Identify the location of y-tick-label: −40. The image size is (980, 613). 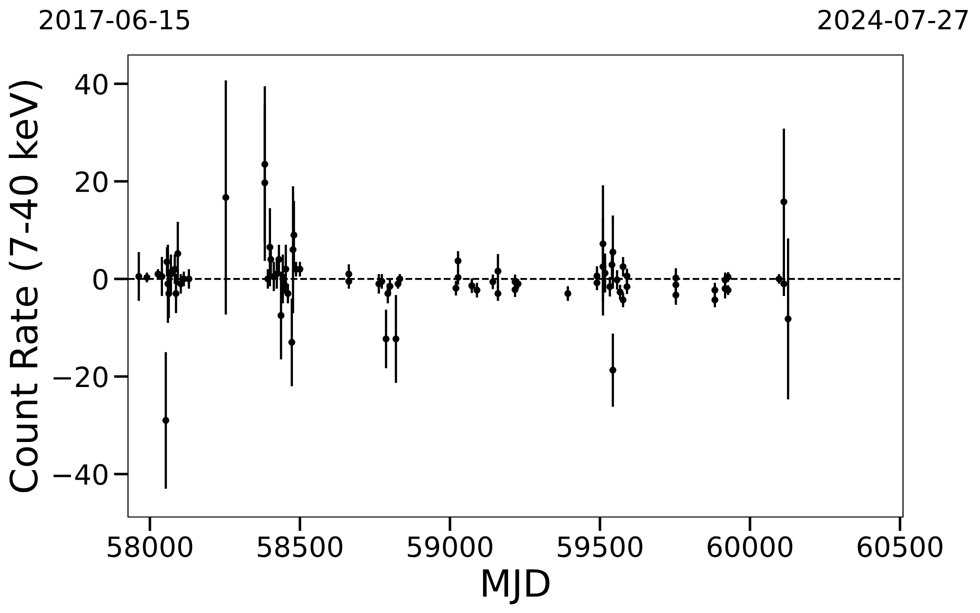
(81, 475).